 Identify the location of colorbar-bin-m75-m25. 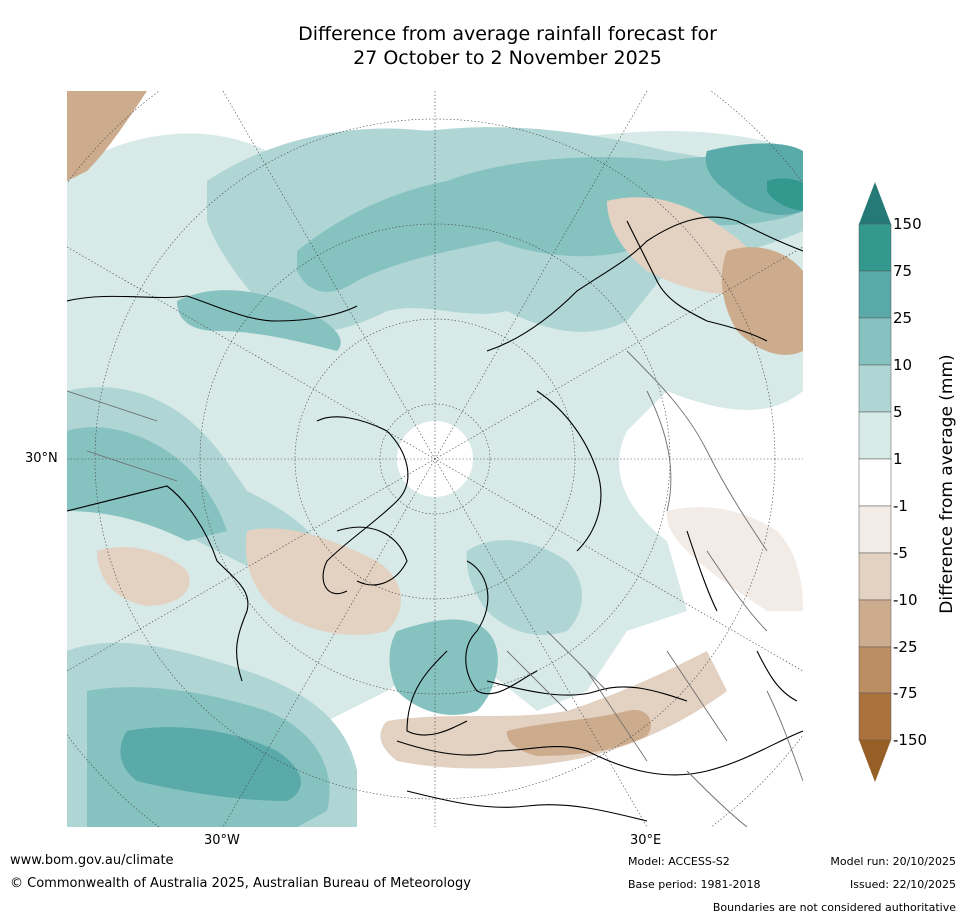
(875, 670).